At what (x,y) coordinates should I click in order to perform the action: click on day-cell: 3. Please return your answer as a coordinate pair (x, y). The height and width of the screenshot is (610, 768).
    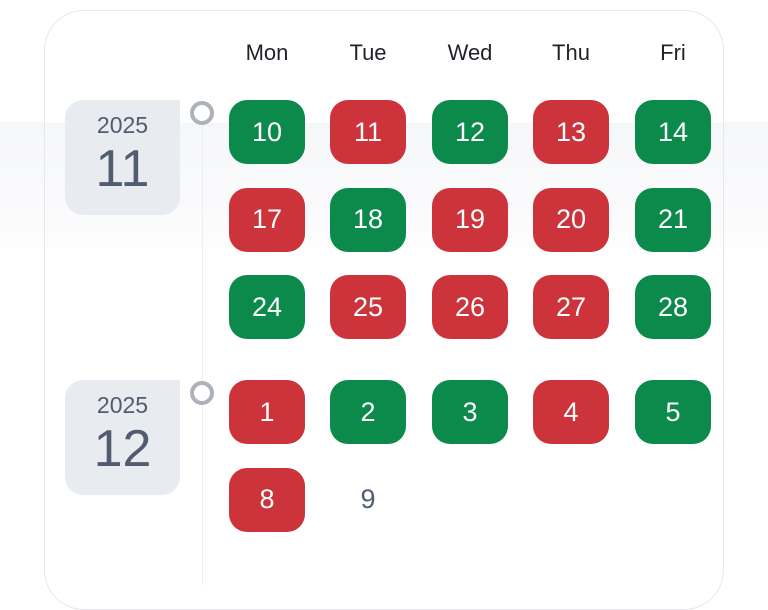
    Looking at the image, I should click on (470, 412).